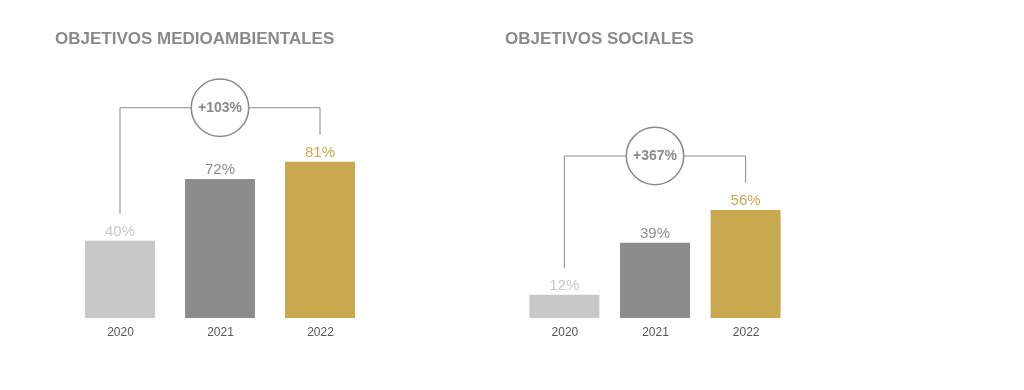 The height and width of the screenshot is (390, 1024). I want to click on data-label: 72%, so click(220, 169).